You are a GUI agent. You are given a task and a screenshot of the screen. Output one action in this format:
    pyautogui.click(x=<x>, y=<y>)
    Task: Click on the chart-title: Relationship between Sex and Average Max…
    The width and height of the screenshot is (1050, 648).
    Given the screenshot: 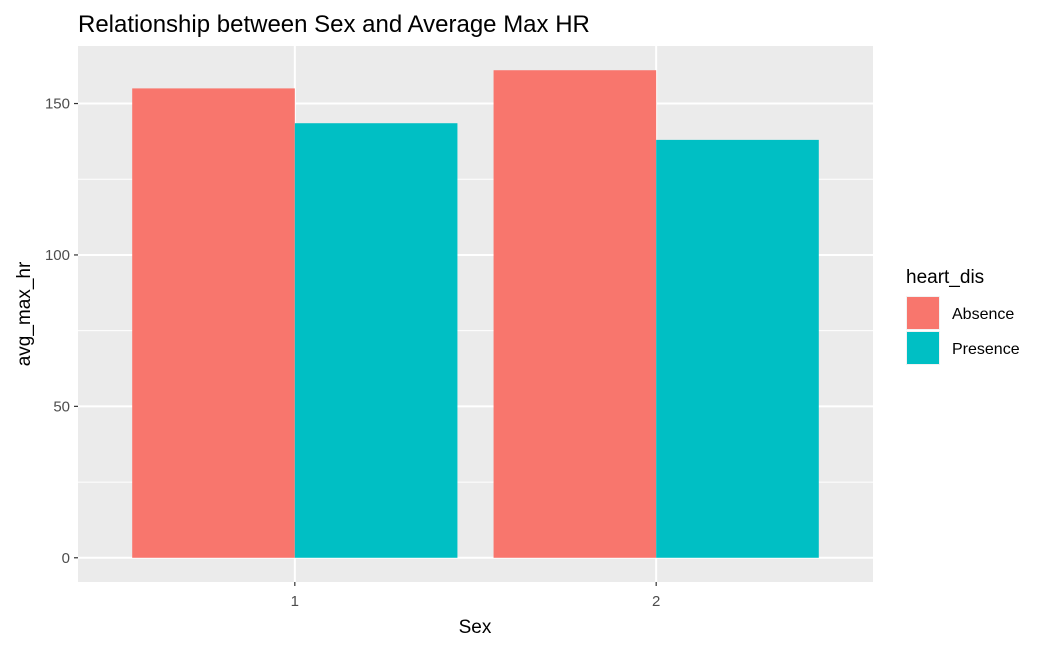 What is the action you would take?
    pyautogui.click(x=334, y=24)
    